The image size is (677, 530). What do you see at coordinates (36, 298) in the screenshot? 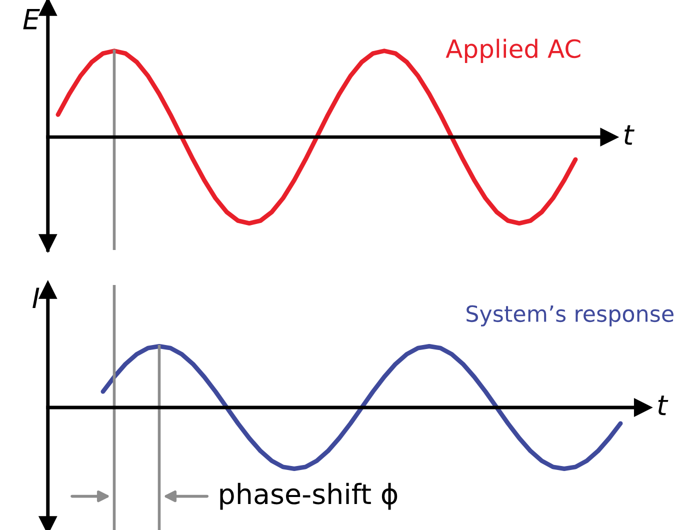
I see `y-axis-title: I` at bounding box center [36, 298].